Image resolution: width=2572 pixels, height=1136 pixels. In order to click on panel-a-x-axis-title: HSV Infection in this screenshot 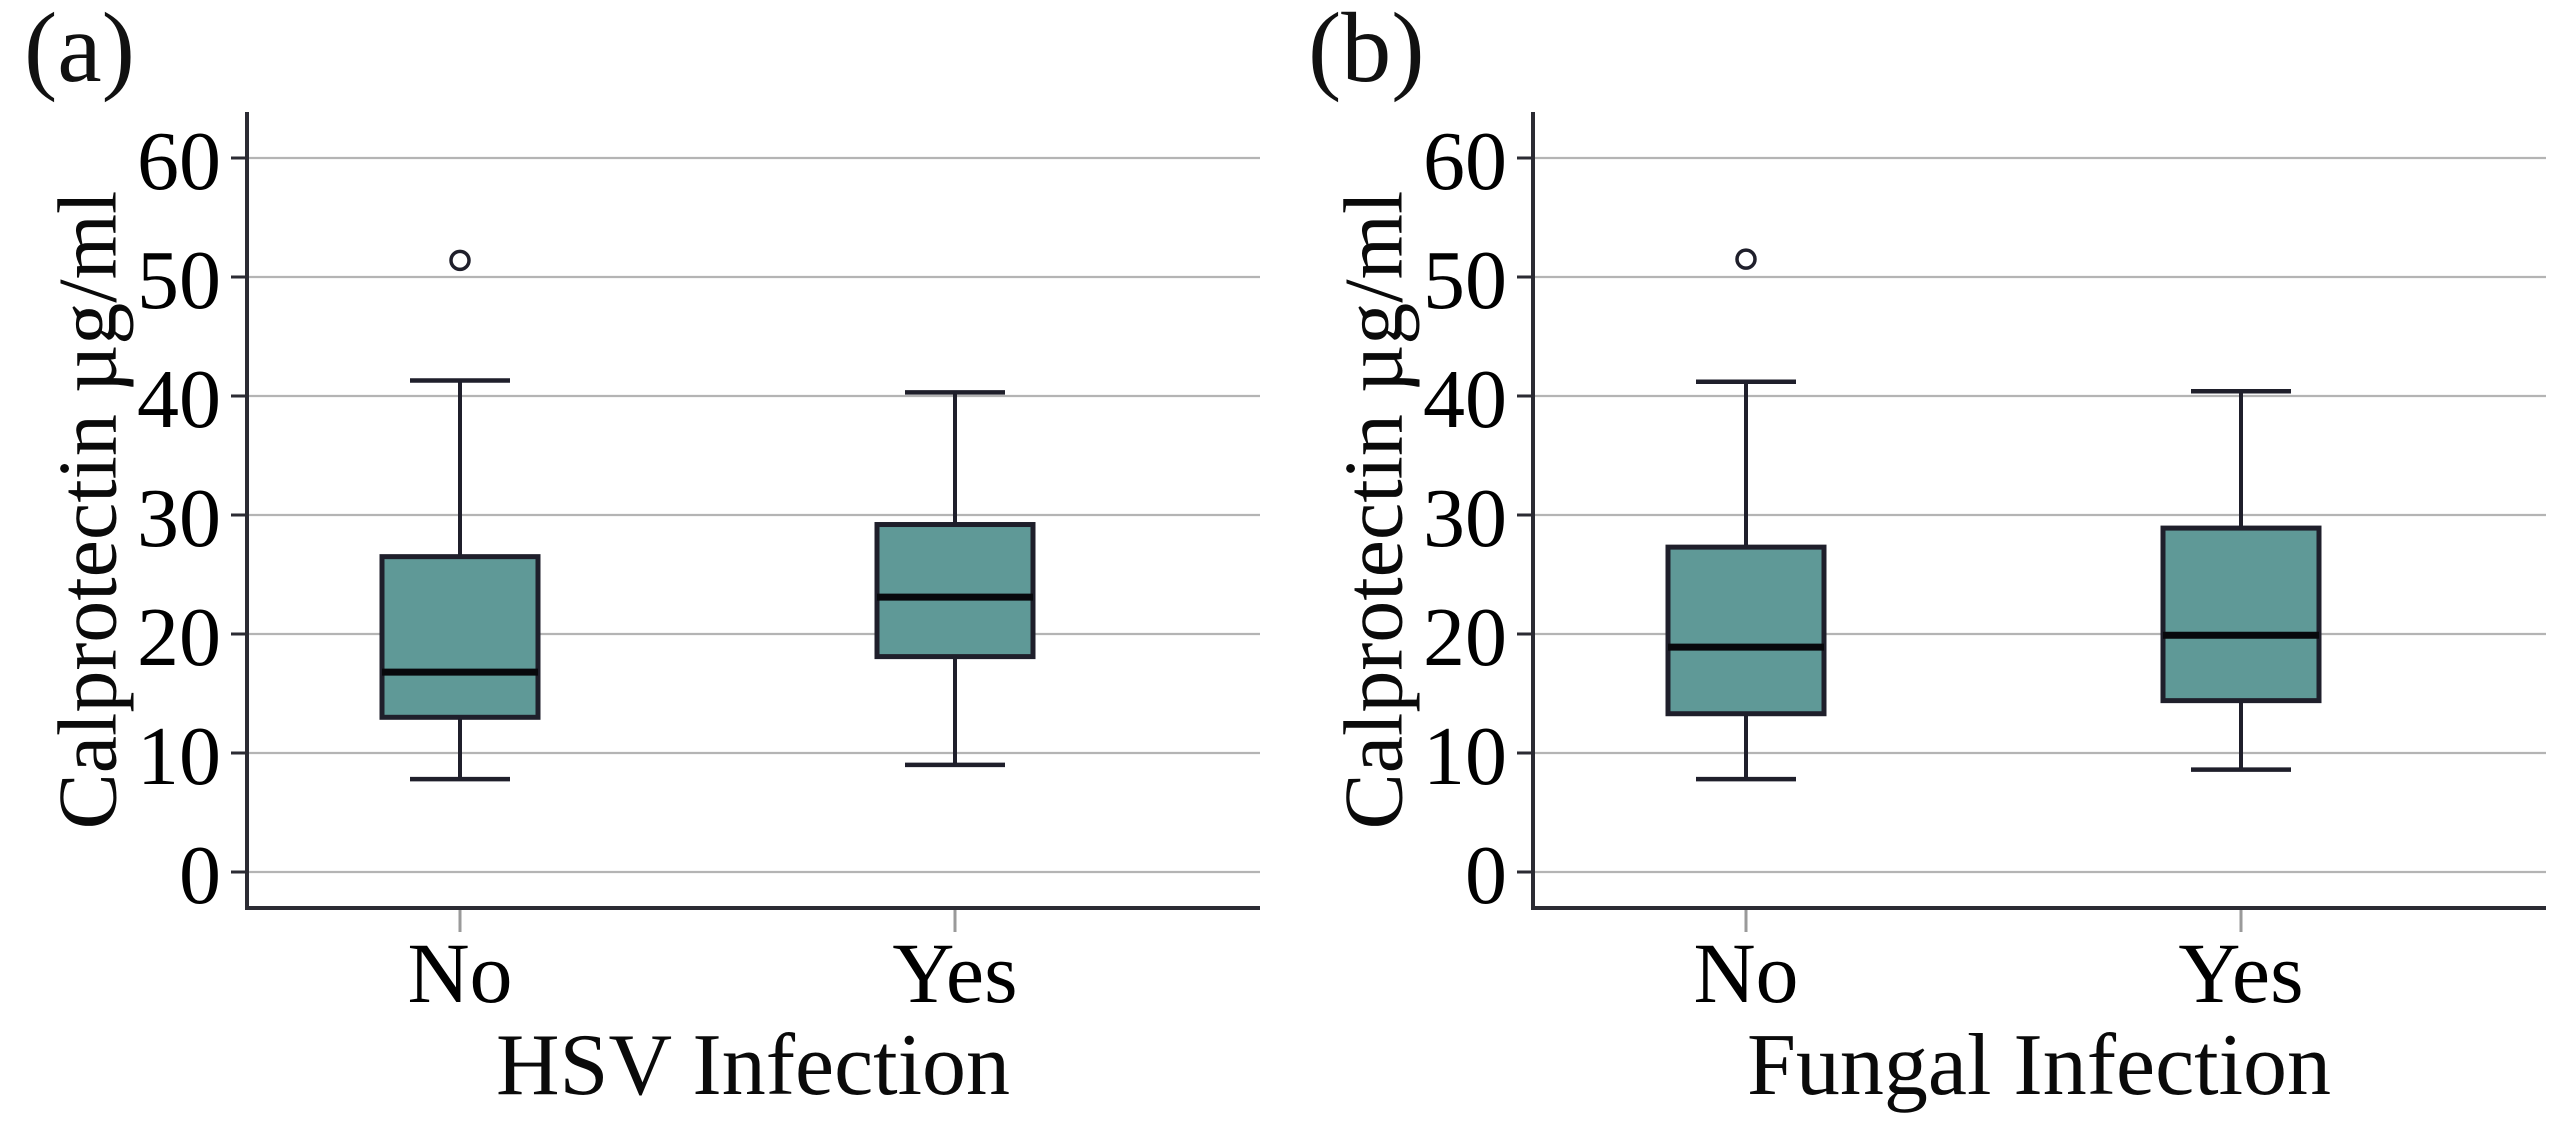, I will do `click(753, 1065)`.